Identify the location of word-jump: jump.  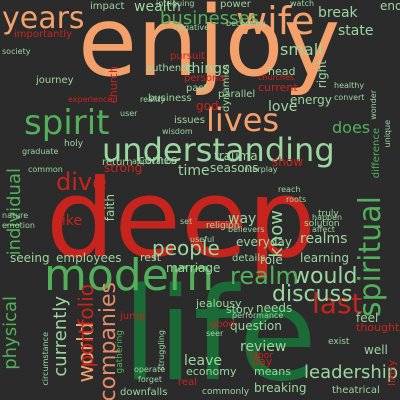
(133, 316).